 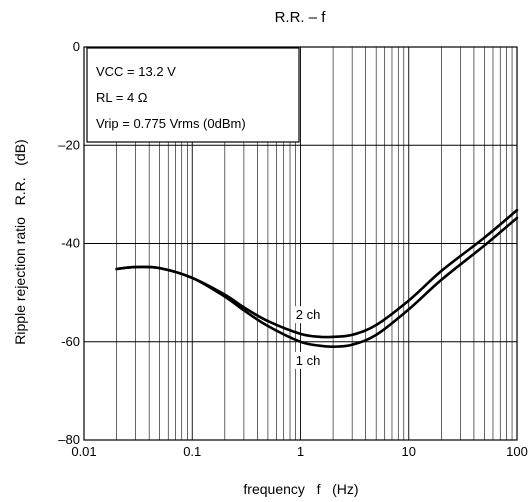 I want to click on x-tick-label: 0.01, so click(x=83, y=451).